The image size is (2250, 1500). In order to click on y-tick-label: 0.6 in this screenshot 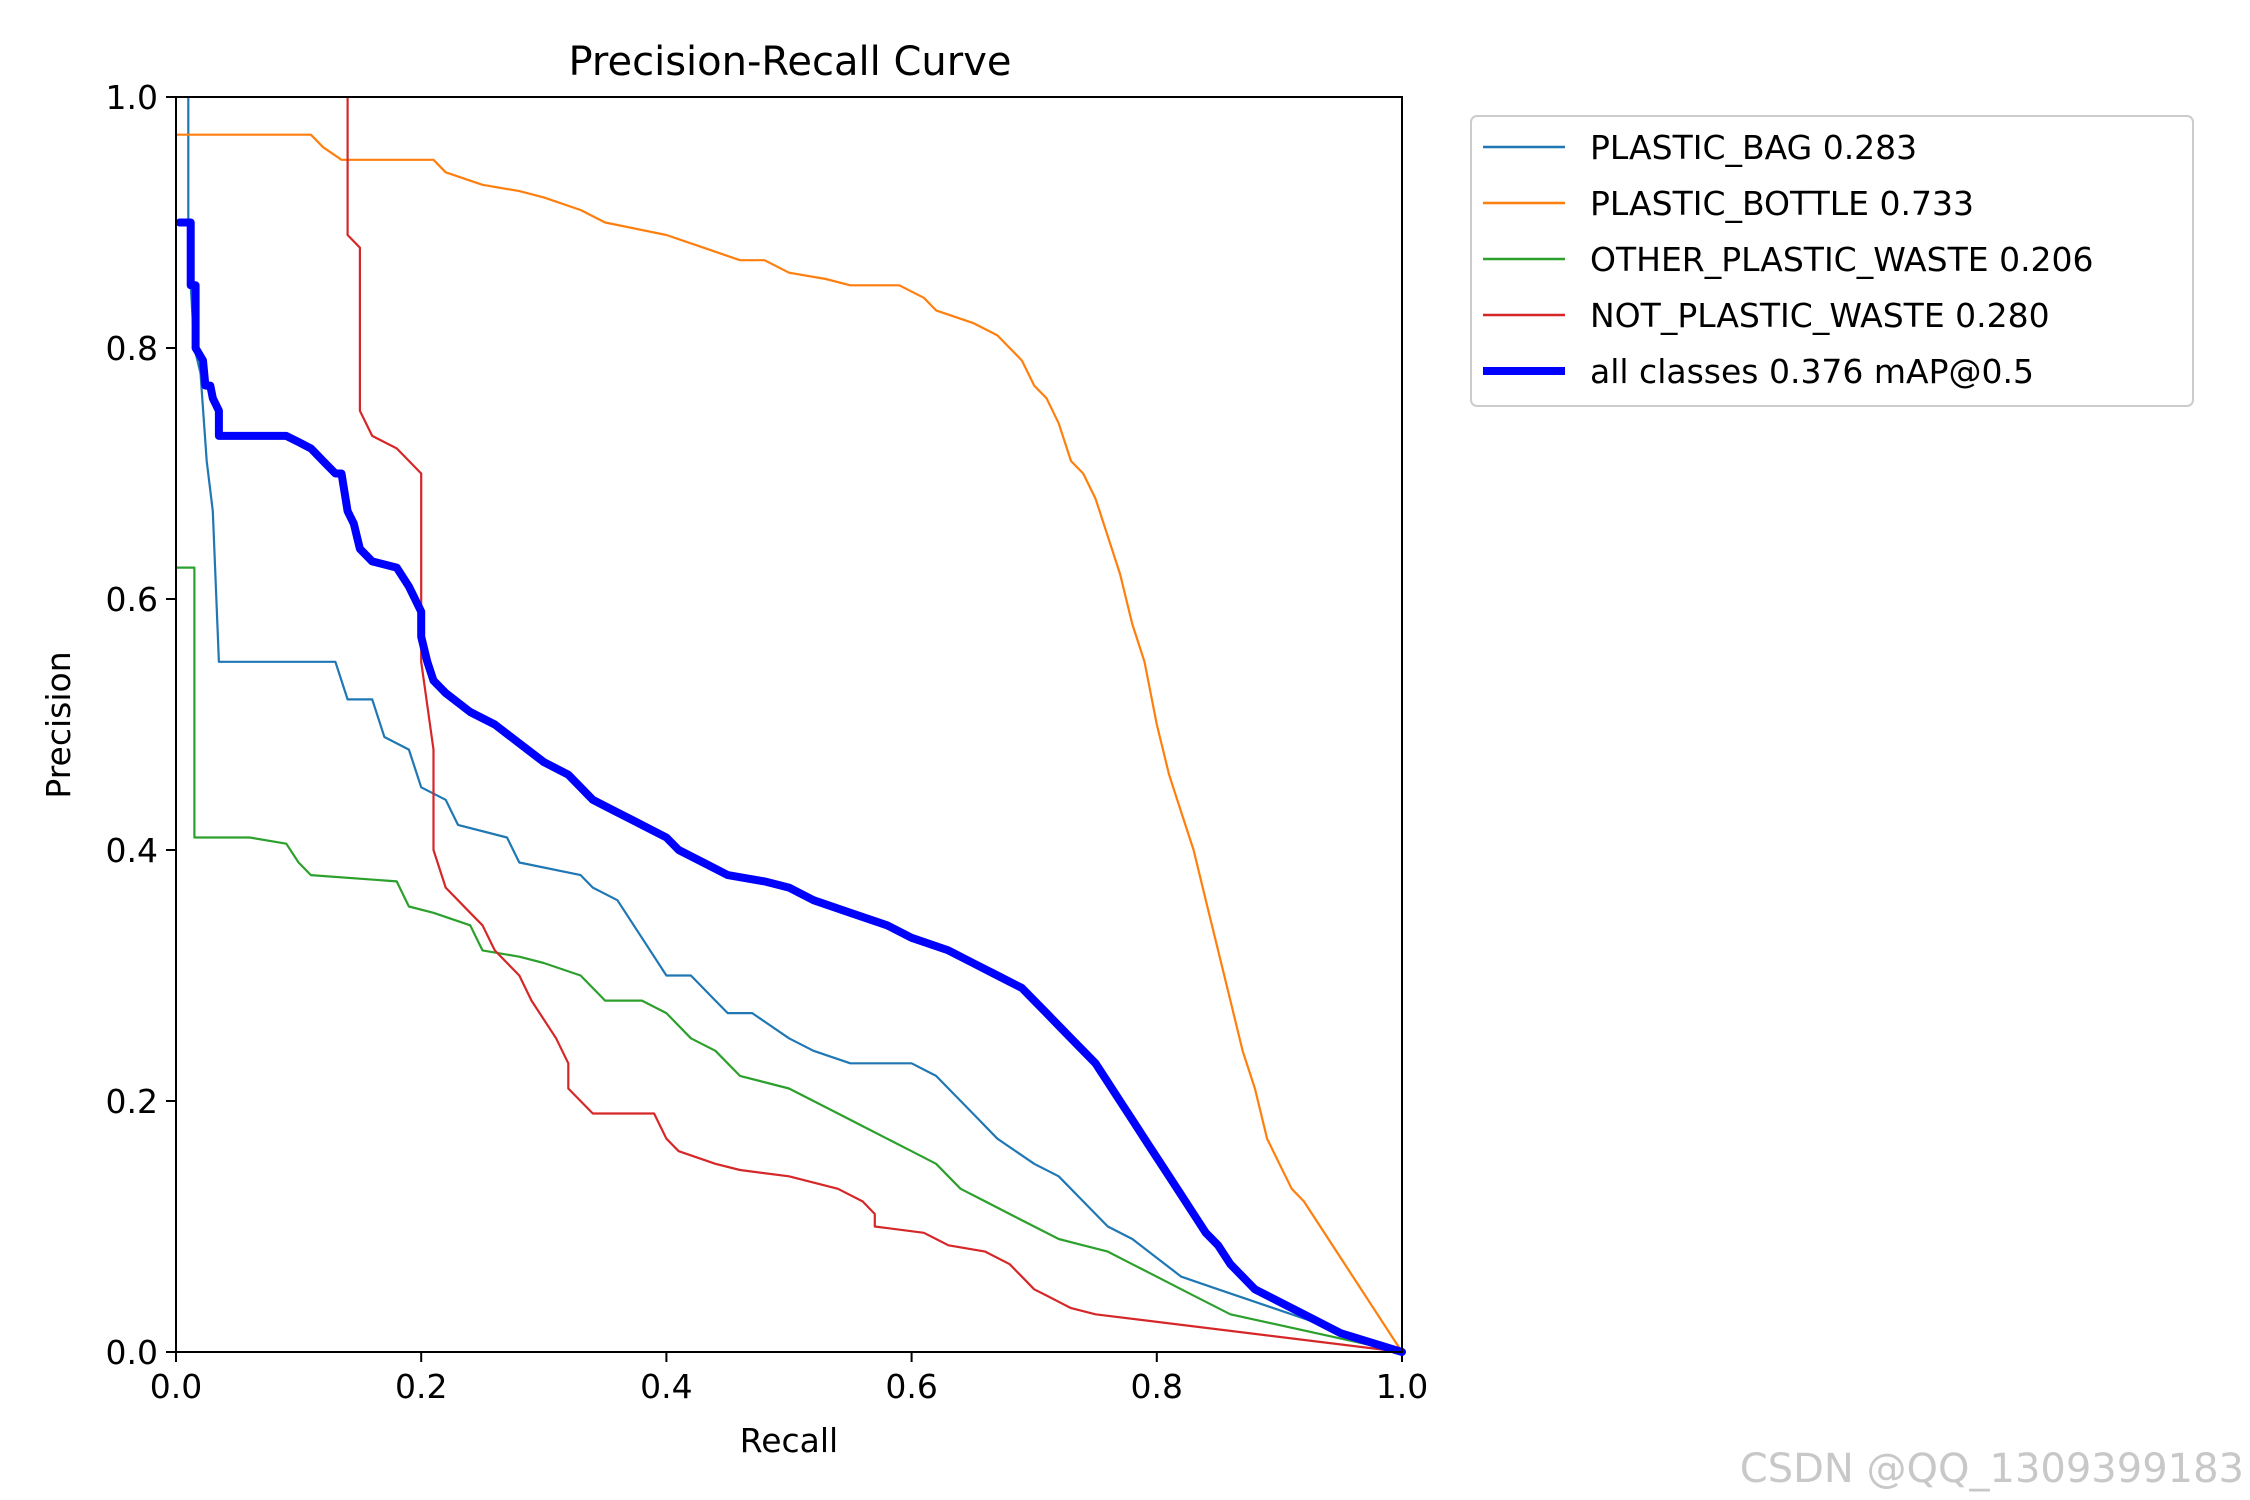, I will do `click(132, 599)`.